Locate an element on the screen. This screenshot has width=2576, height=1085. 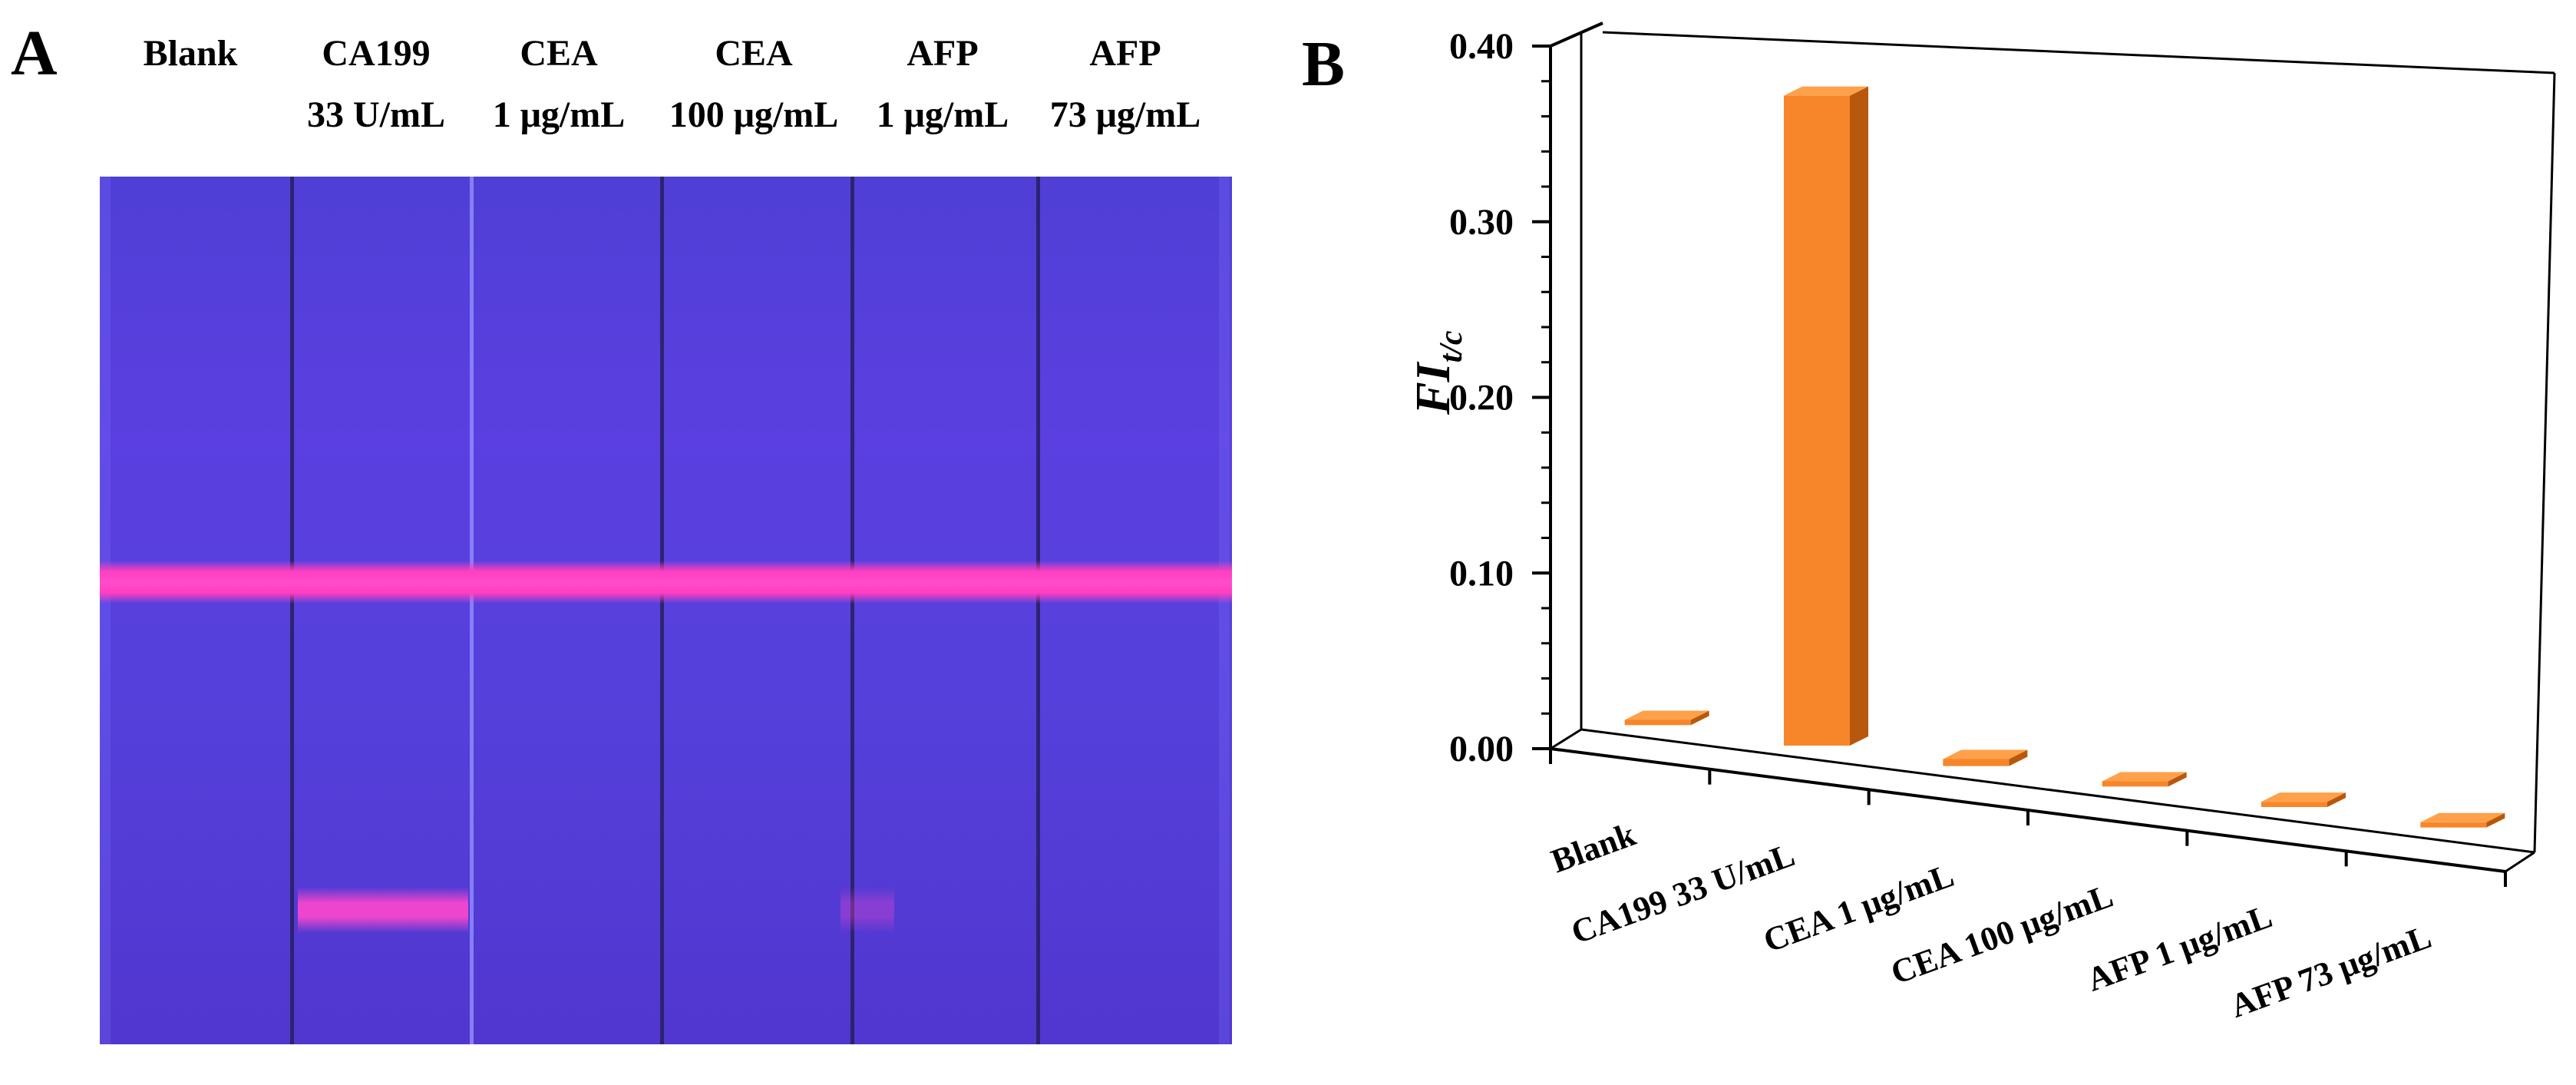
test-line-ca199 is located at coordinates (383, 910).